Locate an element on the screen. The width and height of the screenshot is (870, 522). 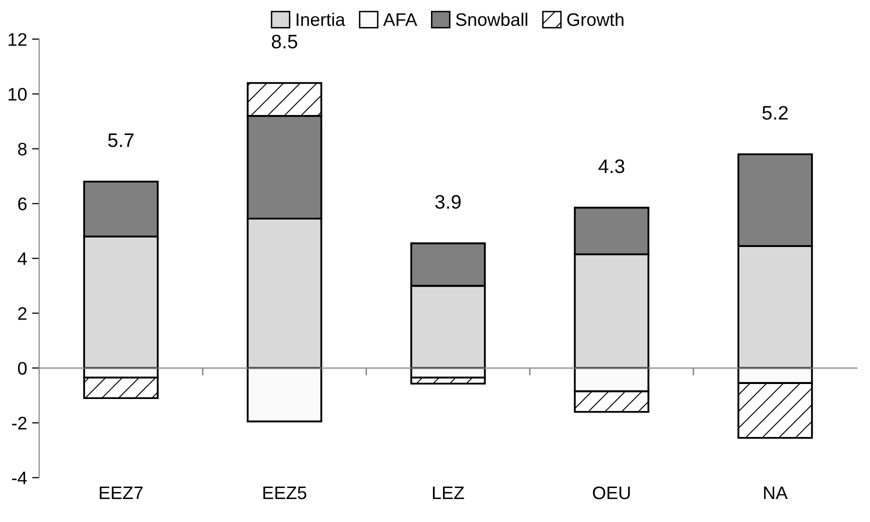
x-tick-label: NA is located at coordinates (776, 493).